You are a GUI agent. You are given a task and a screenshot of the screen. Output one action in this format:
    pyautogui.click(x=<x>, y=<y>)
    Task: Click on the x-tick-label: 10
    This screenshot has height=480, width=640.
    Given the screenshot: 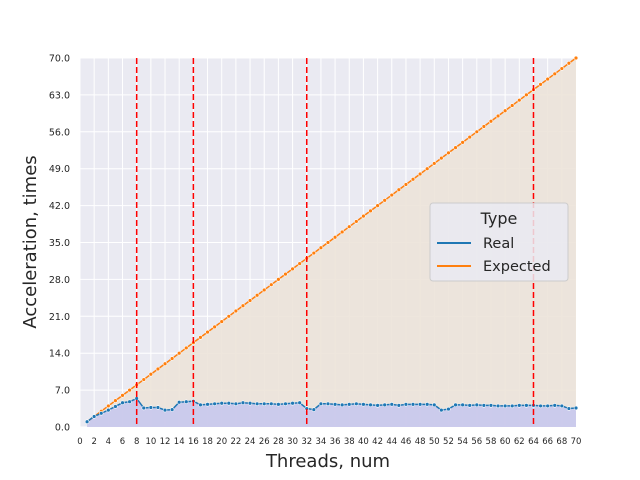 What is the action you would take?
    pyautogui.click(x=150, y=442)
    